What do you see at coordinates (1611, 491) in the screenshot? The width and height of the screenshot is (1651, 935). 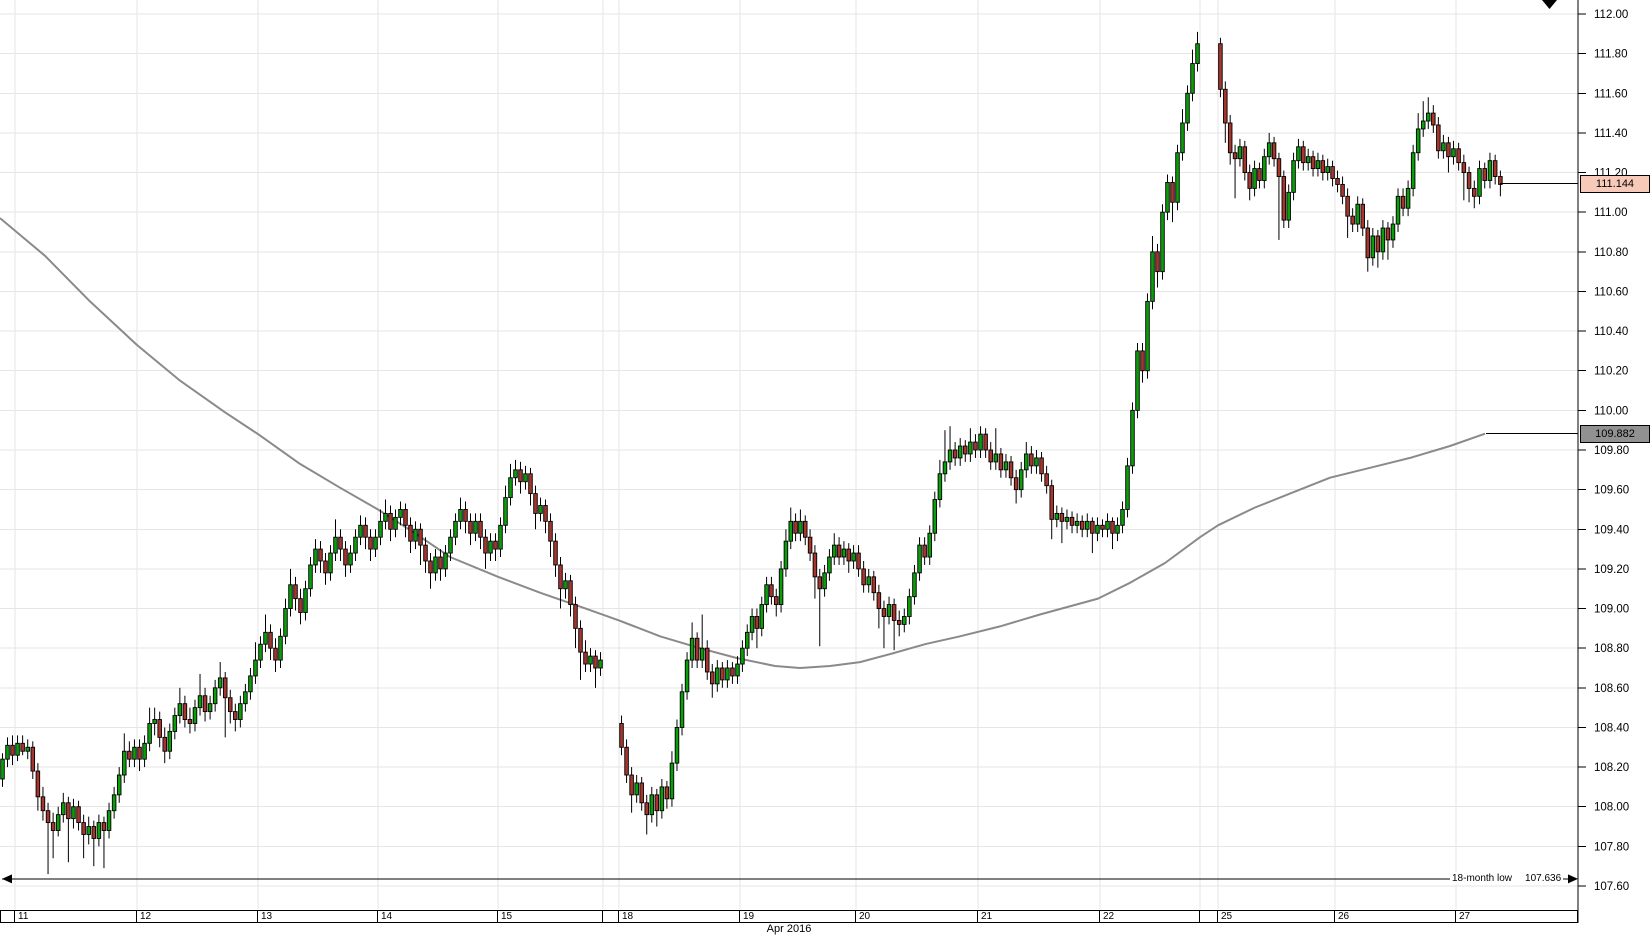 I see `price-label: 109.60` at bounding box center [1611, 491].